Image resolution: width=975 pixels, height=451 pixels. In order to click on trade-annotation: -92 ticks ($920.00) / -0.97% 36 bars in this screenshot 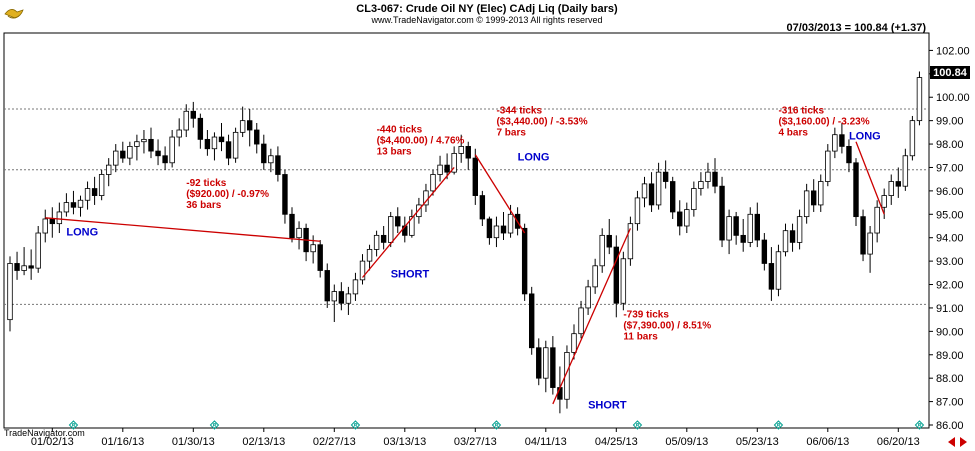, I will do `click(227, 194)`.